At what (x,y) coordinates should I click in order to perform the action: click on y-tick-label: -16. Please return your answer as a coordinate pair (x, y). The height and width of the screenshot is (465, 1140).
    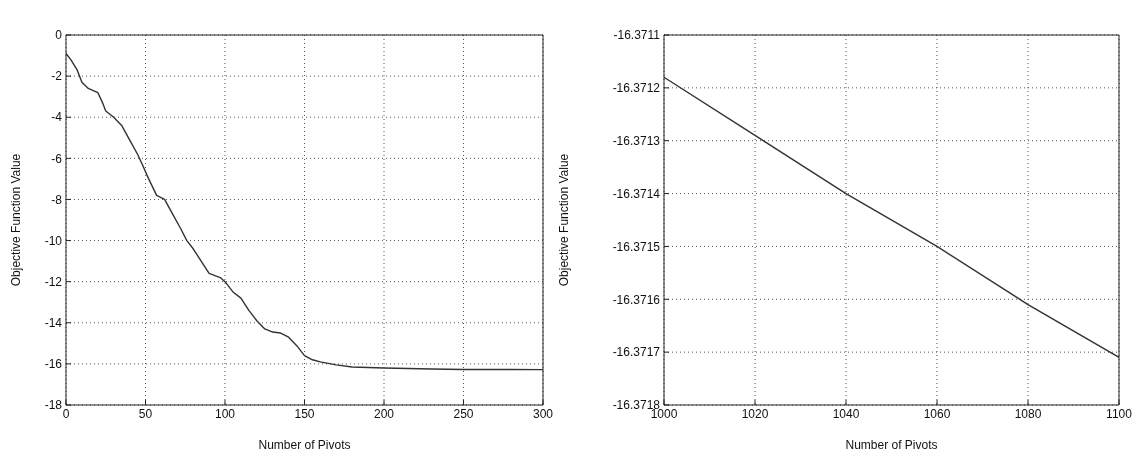
    Looking at the image, I should click on (53, 364).